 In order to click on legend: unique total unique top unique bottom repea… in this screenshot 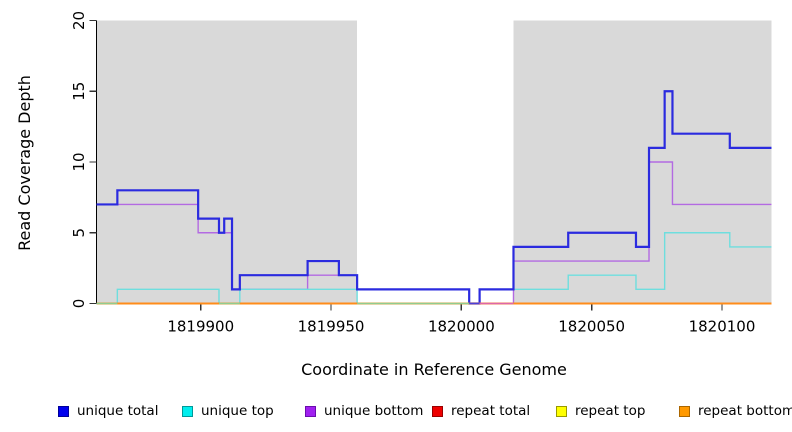, I will do `click(396, 414)`.